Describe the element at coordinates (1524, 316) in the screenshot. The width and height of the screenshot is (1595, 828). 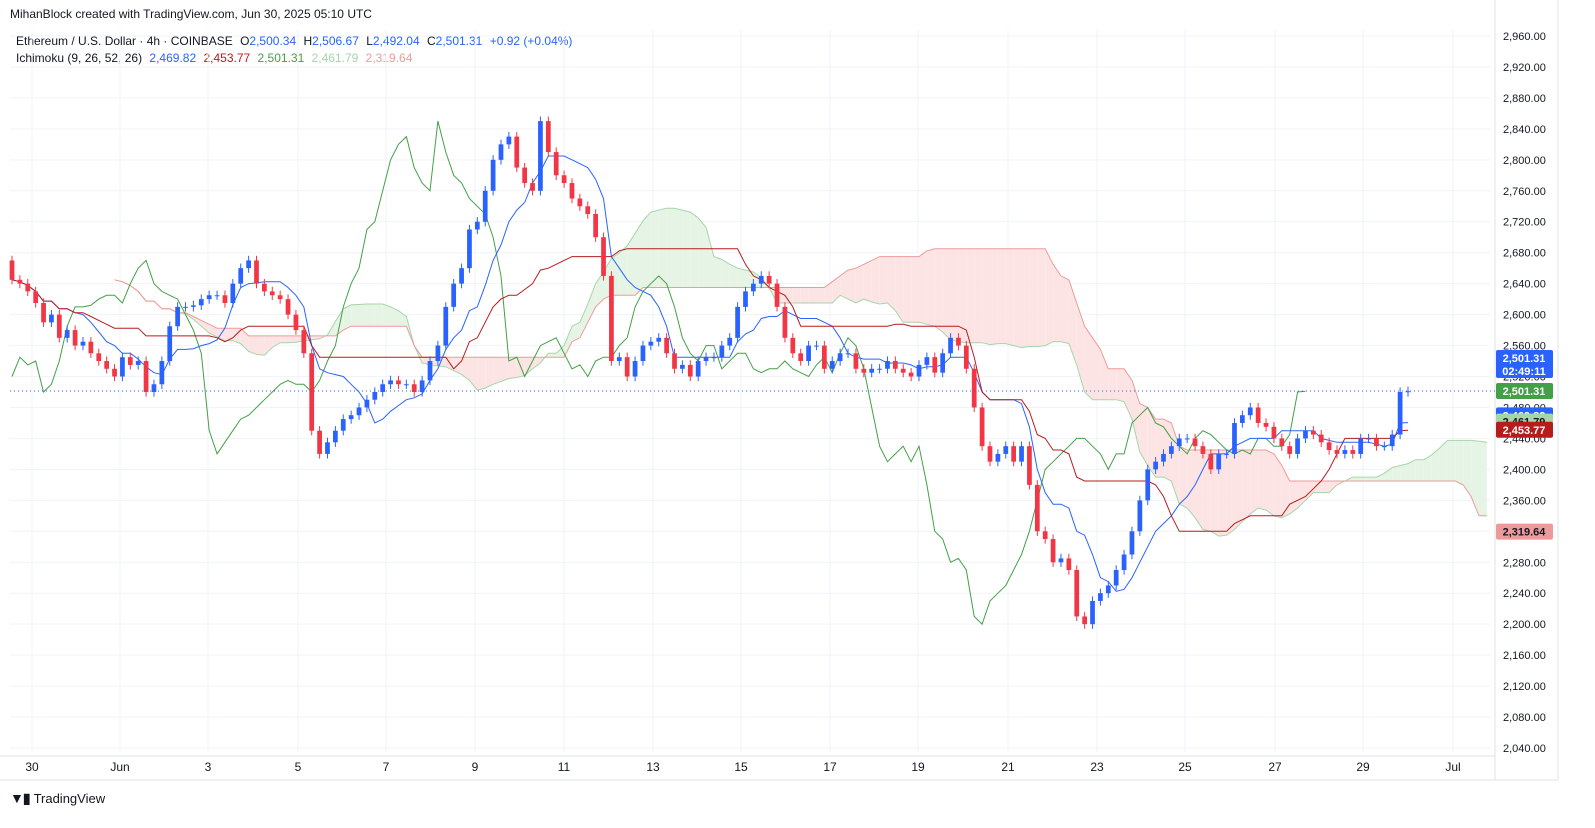
I see `y-tick-label: 2,600.00` at that location.